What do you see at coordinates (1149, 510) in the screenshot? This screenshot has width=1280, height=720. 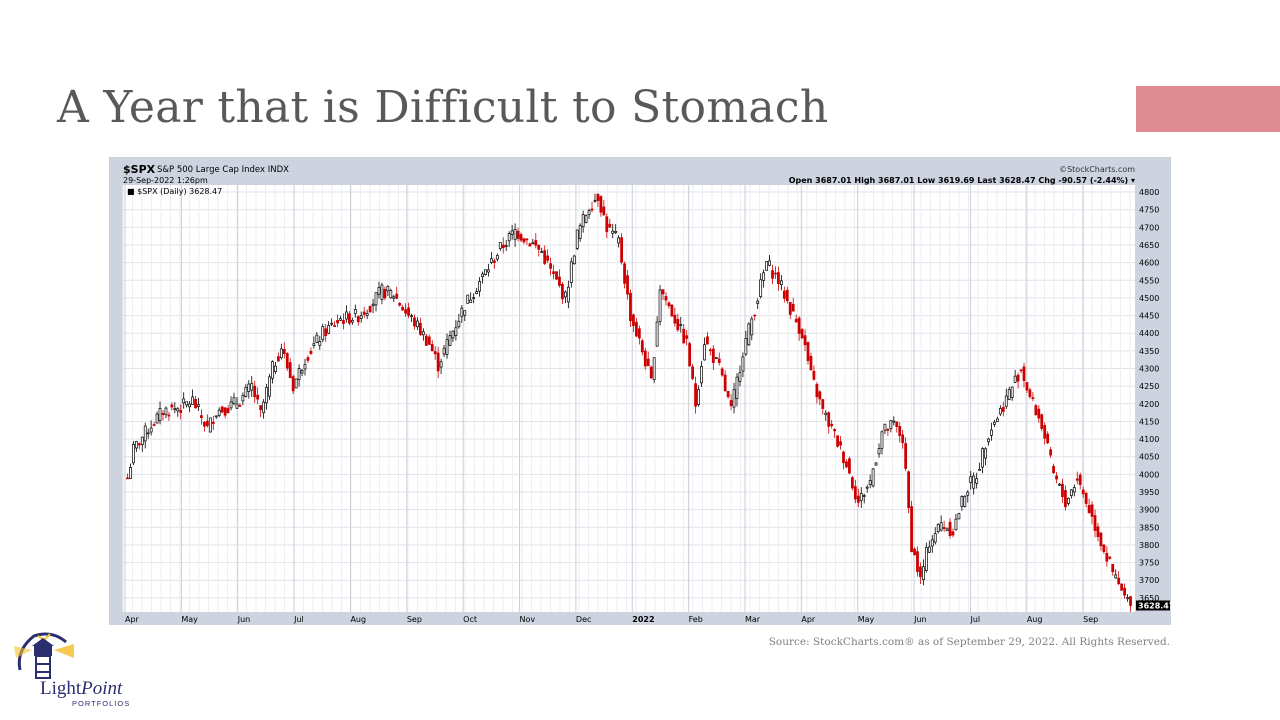 I see `y-tick-label: 3900` at bounding box center [1149, 510].